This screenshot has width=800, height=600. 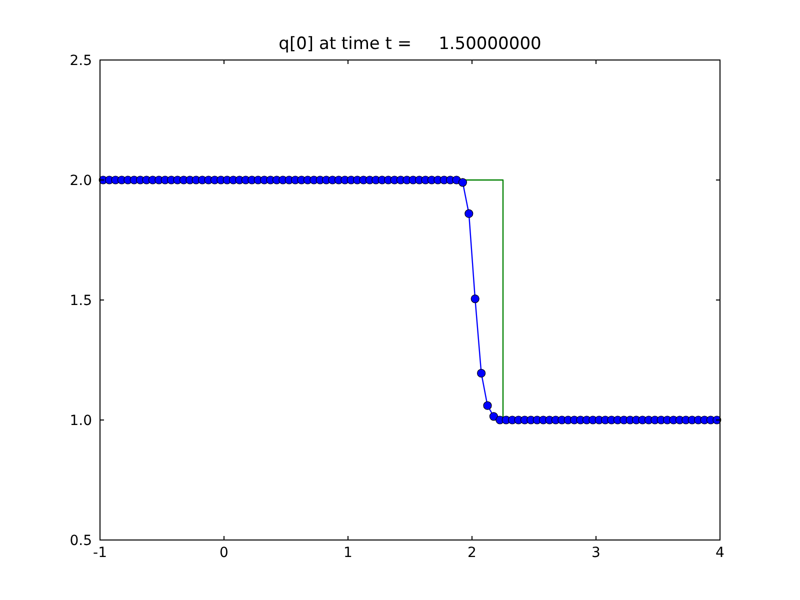 What do you see at coordinates (81, 300) in the screenshot?
I see `y-tick-label: 1.5` at bounding box center [81, 300].